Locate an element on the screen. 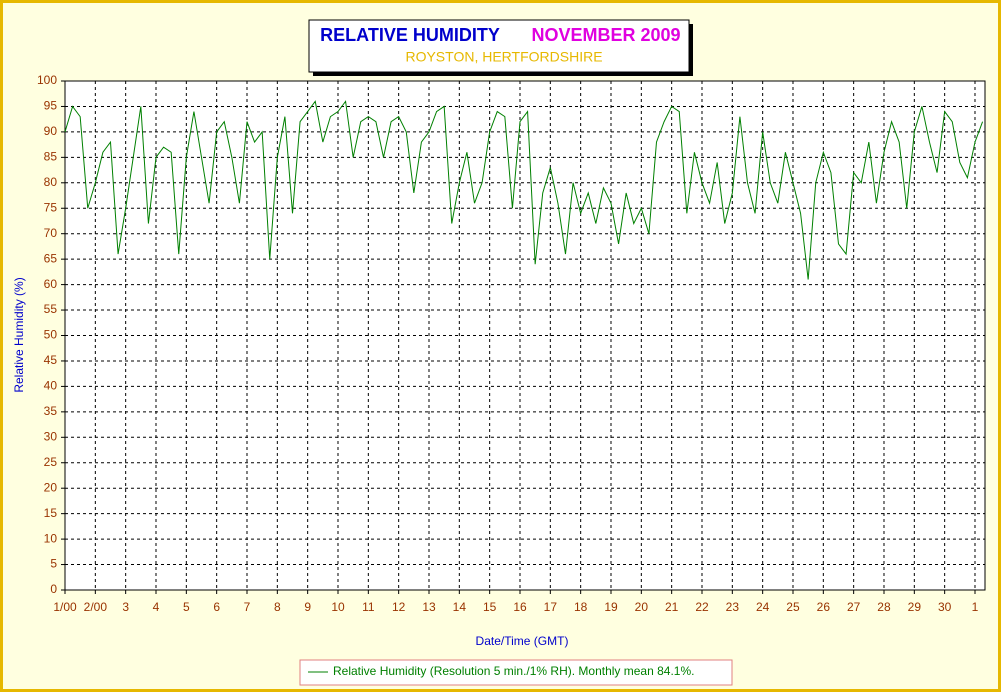  x-tick-label: 11 is located at coordinates (368, 607).